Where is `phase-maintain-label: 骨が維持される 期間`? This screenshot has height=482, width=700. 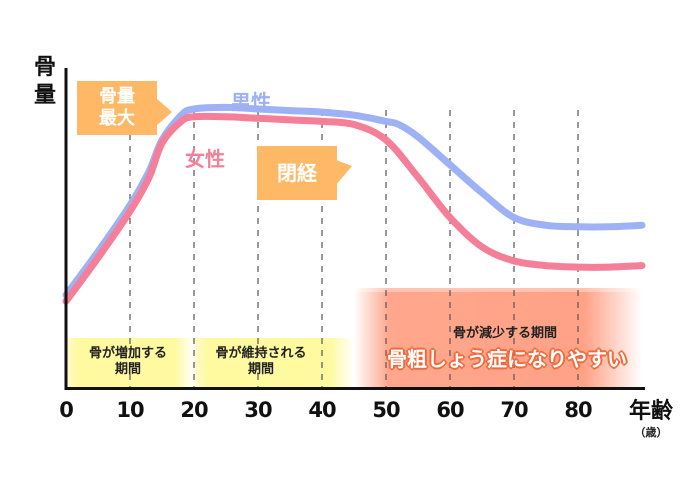 phase-maintain-label: 骨が維持される 期間 is located at coordinates (261, 362).